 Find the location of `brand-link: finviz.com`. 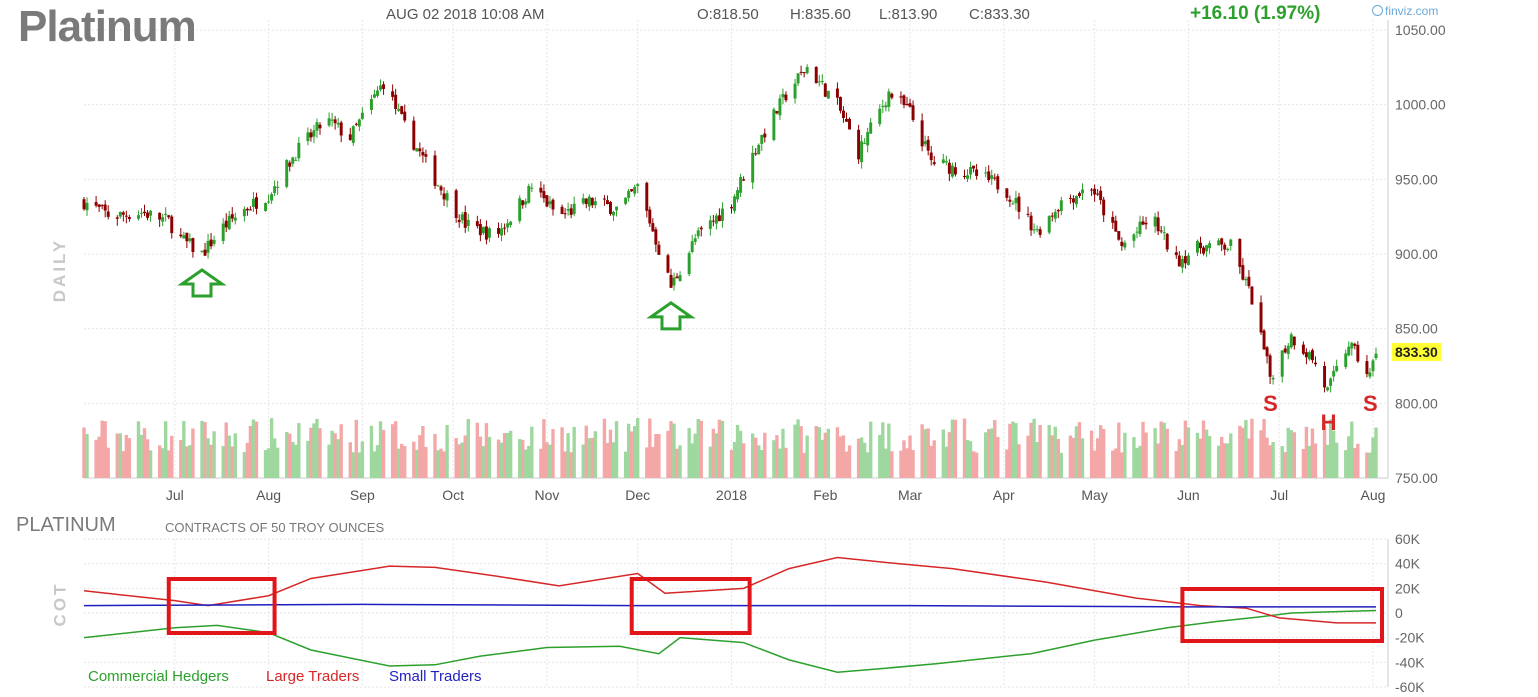

brand-link: finviz.com is located at coordinates (1405, 11).